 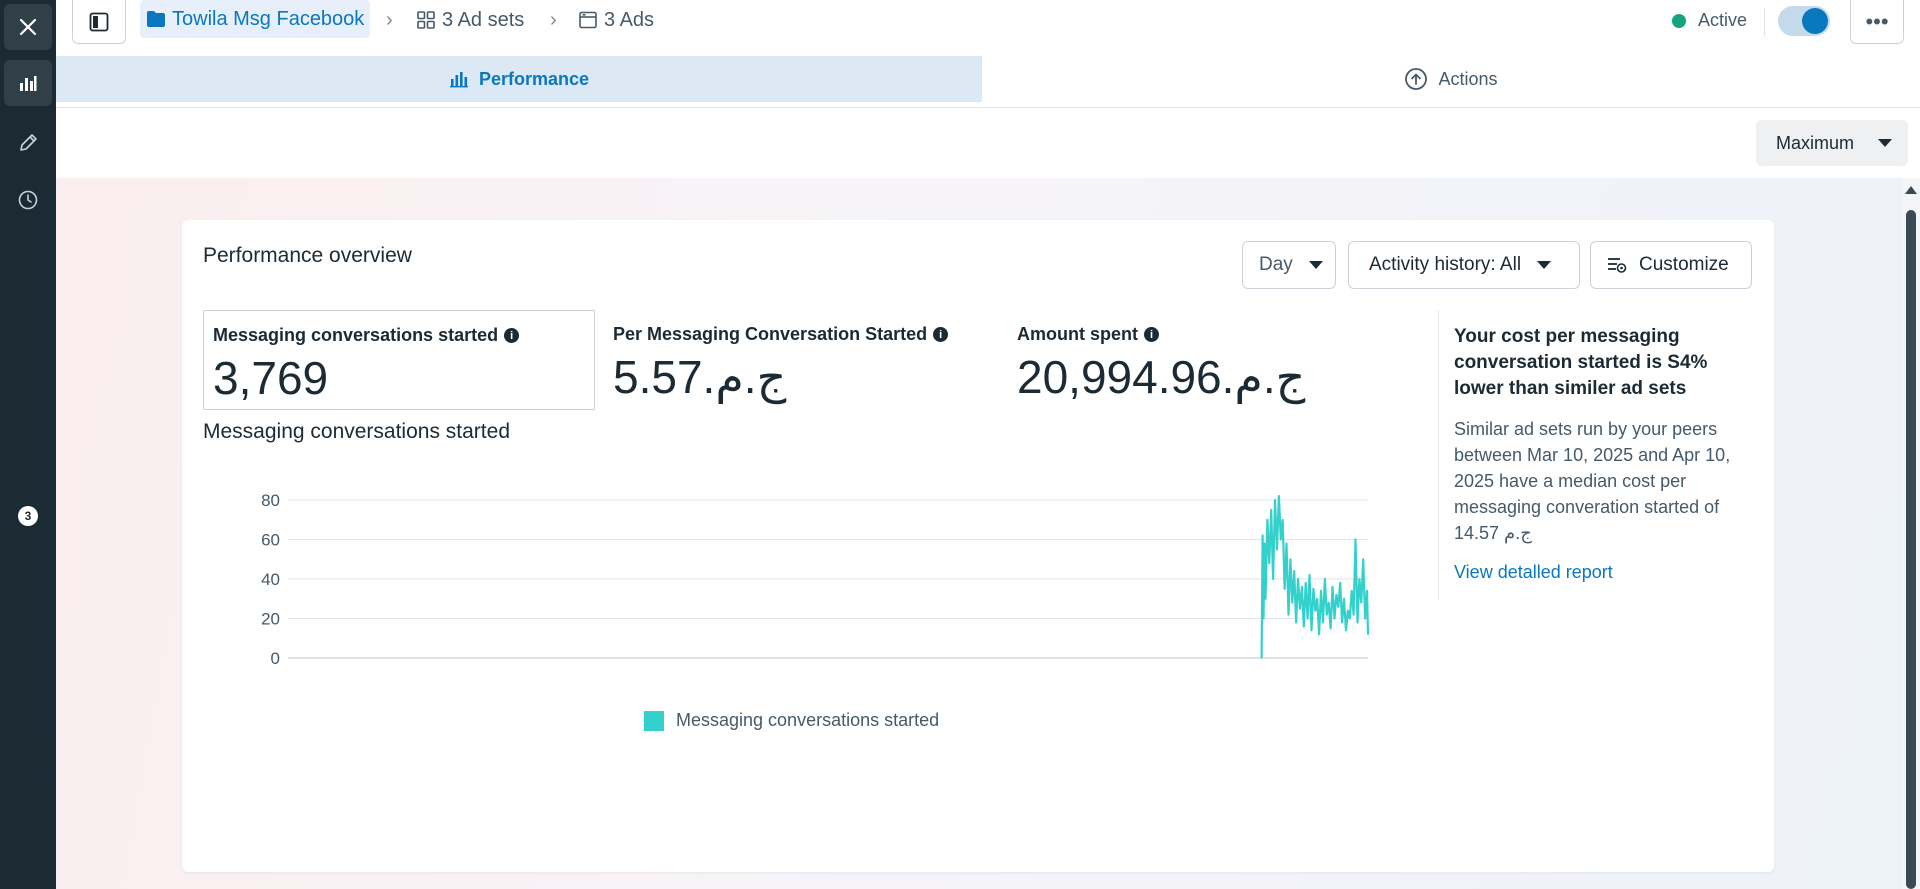 What do you see at coordinates (588, 20) in the screenshot?
I see `ad-window-icon` at bounding box center [588, 20].